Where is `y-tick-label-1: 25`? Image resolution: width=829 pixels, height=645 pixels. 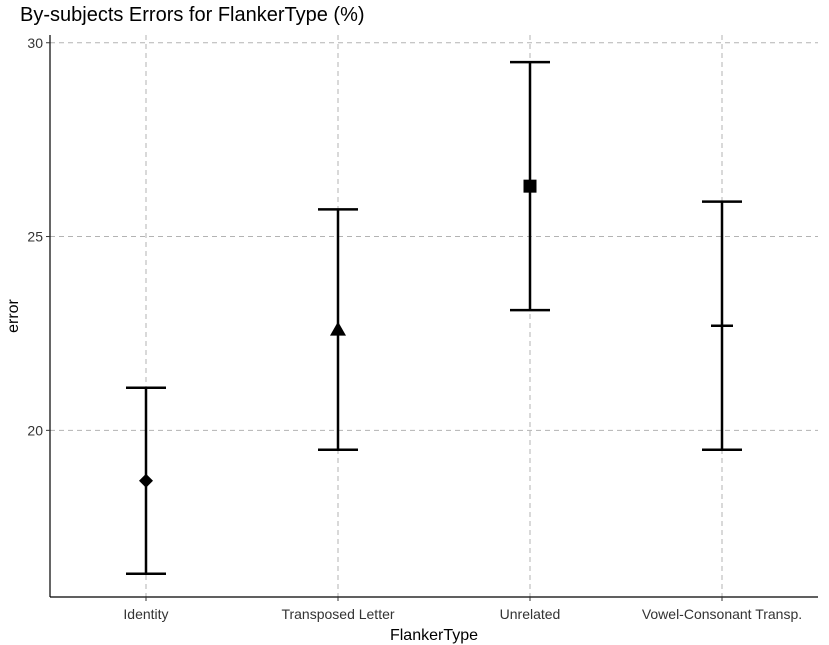 y-tick-label-1: 25 is located at coordinates (35, 237).